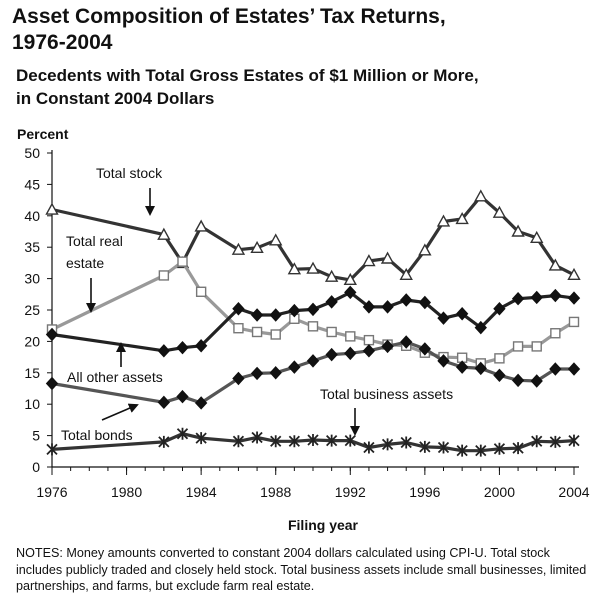 This screenshot has width=601, height=606. Describe the element at coordinates (126, 492) in the screenshot. I see `x-tick-label: 1980` at that location.